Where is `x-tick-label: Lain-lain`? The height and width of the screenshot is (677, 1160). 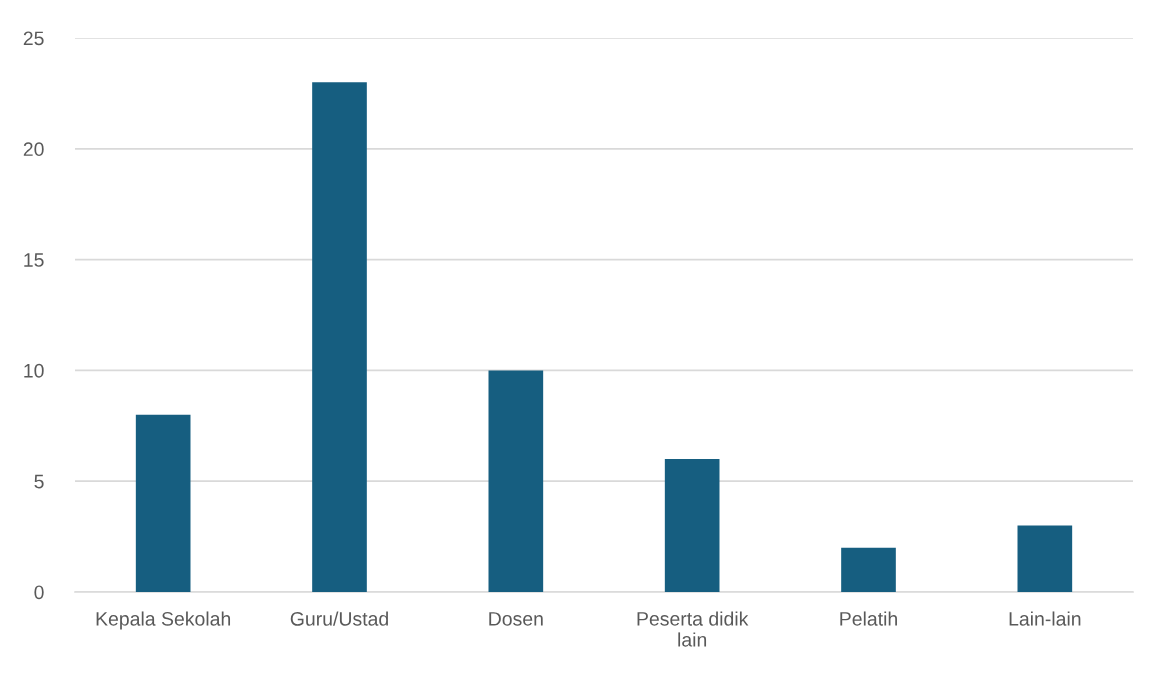
x-tick-label: Lain-lain is located at coordinates (1045, 618).